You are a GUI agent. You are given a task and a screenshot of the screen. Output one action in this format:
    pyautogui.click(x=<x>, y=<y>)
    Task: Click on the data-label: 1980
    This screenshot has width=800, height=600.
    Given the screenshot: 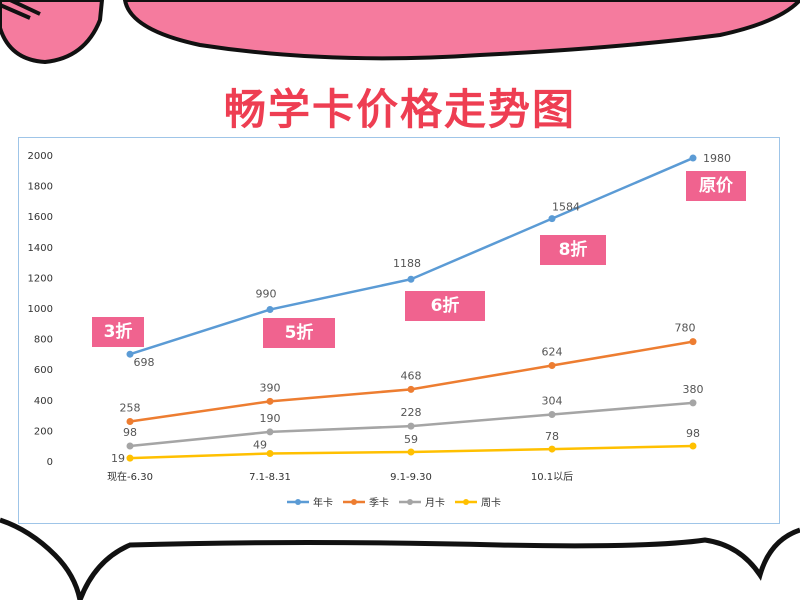 What is the action you would take?
    pyautogui.click(x=717, y=158)
    